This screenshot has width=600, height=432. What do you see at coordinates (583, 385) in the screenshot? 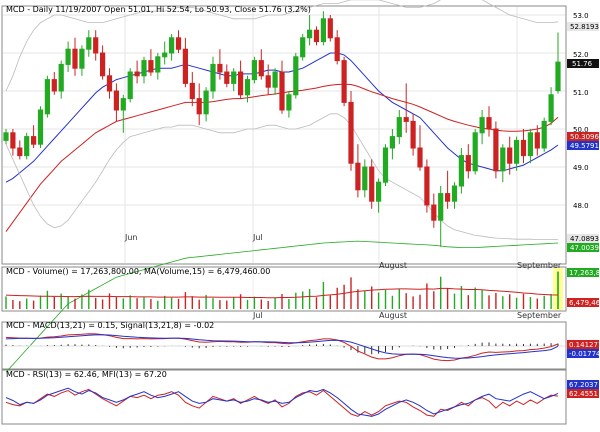
I see `mfi-tag: 67.2037` at bounding box center [583, 385].